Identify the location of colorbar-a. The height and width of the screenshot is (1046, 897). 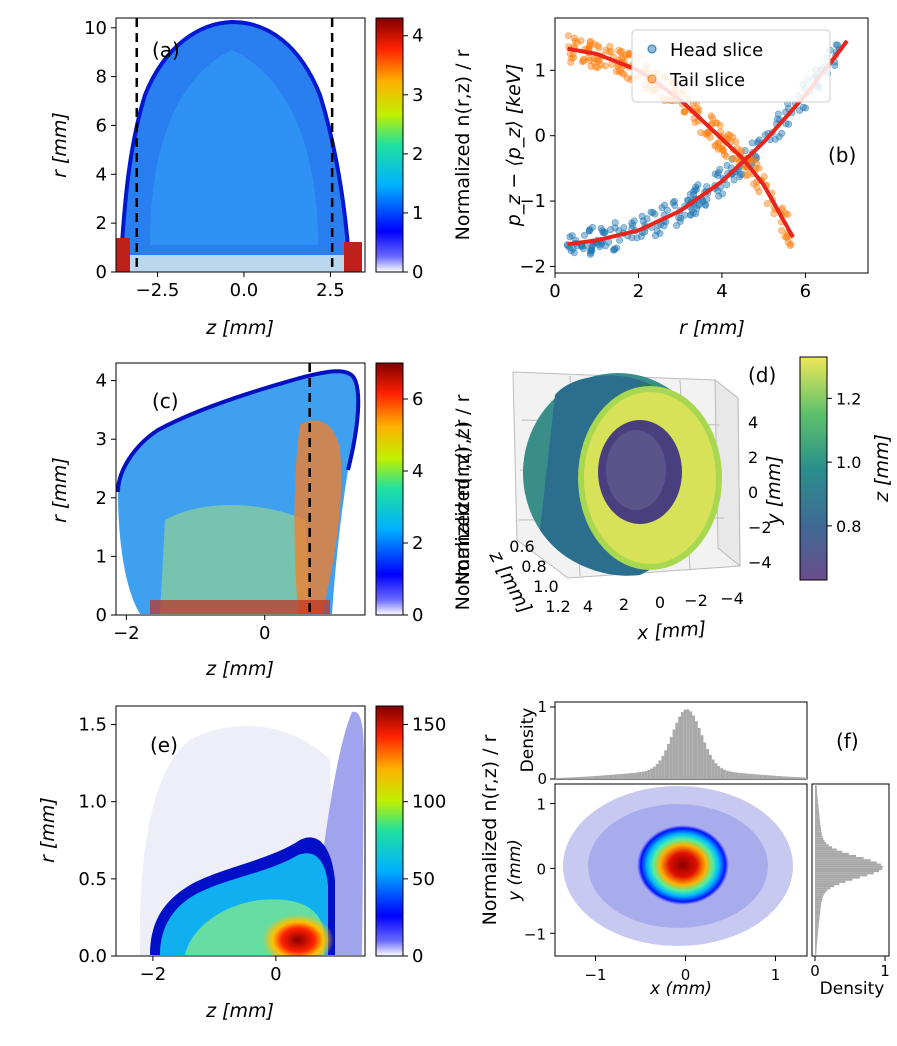
(389, 145).